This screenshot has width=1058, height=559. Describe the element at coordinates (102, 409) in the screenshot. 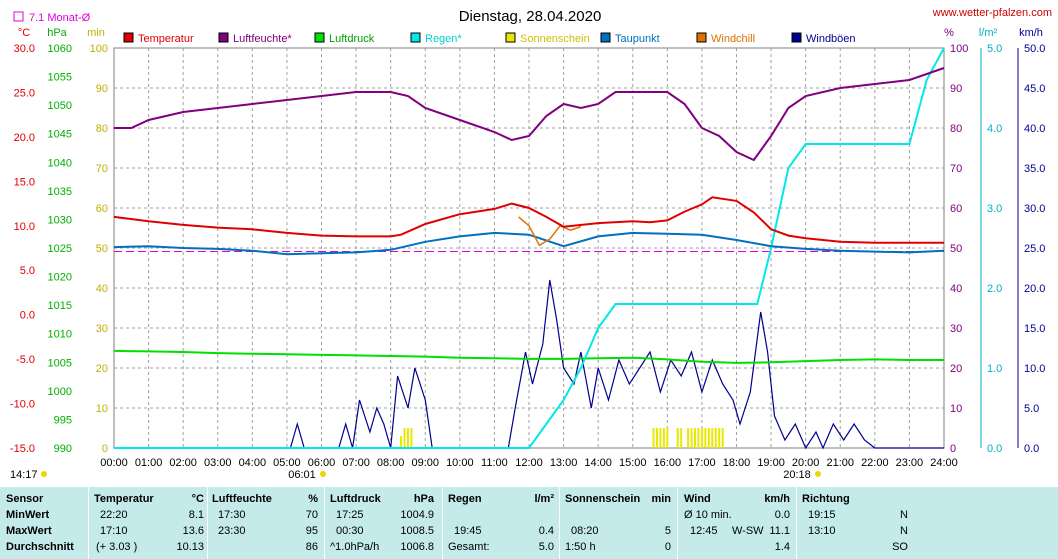

I see `tick-sunshine: 10` at that location.